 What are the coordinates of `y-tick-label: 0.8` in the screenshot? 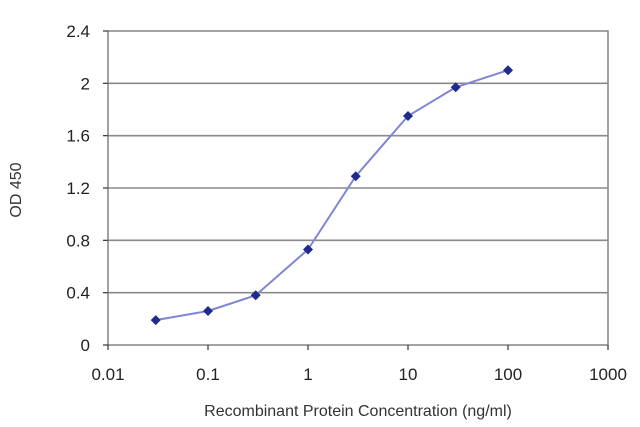 It's located at (78, 240).